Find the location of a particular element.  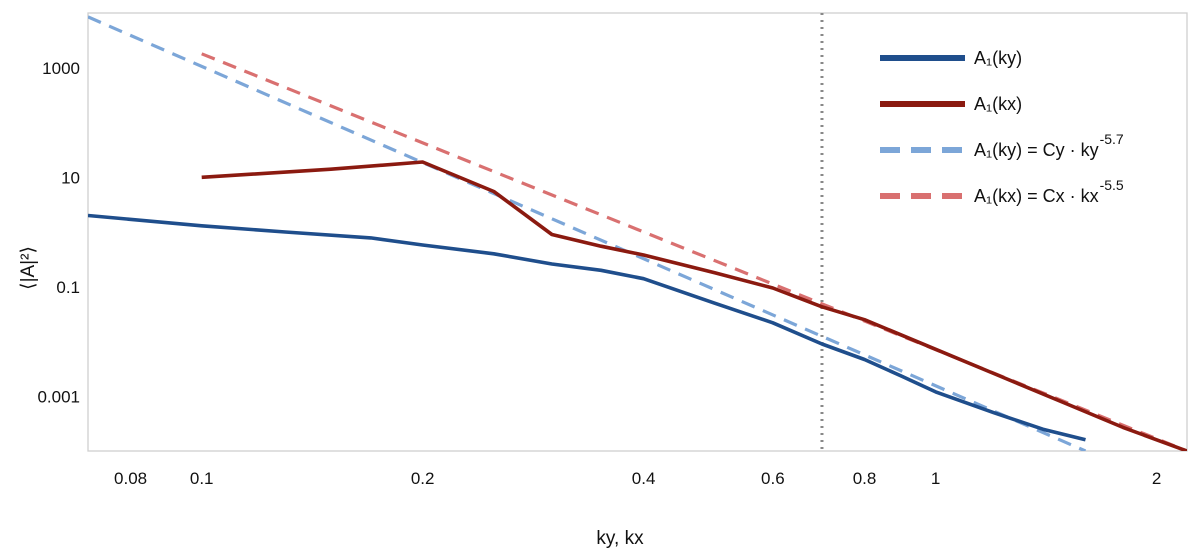

x-tick-label: 0.8 is located at coordinates (865, 478).